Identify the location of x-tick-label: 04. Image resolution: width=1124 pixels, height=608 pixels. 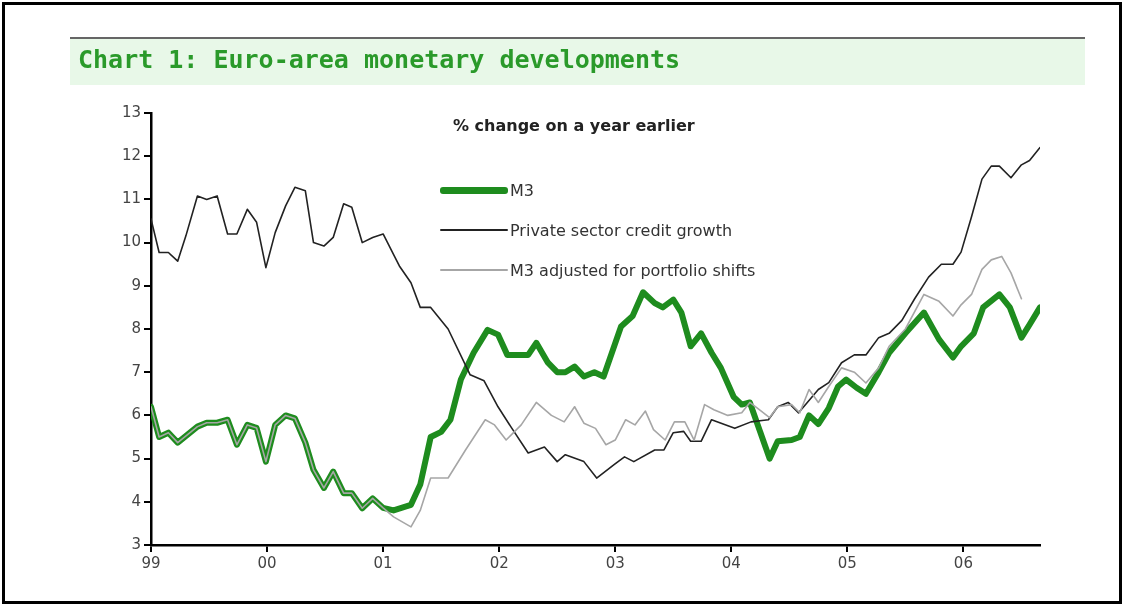
(731, 562).